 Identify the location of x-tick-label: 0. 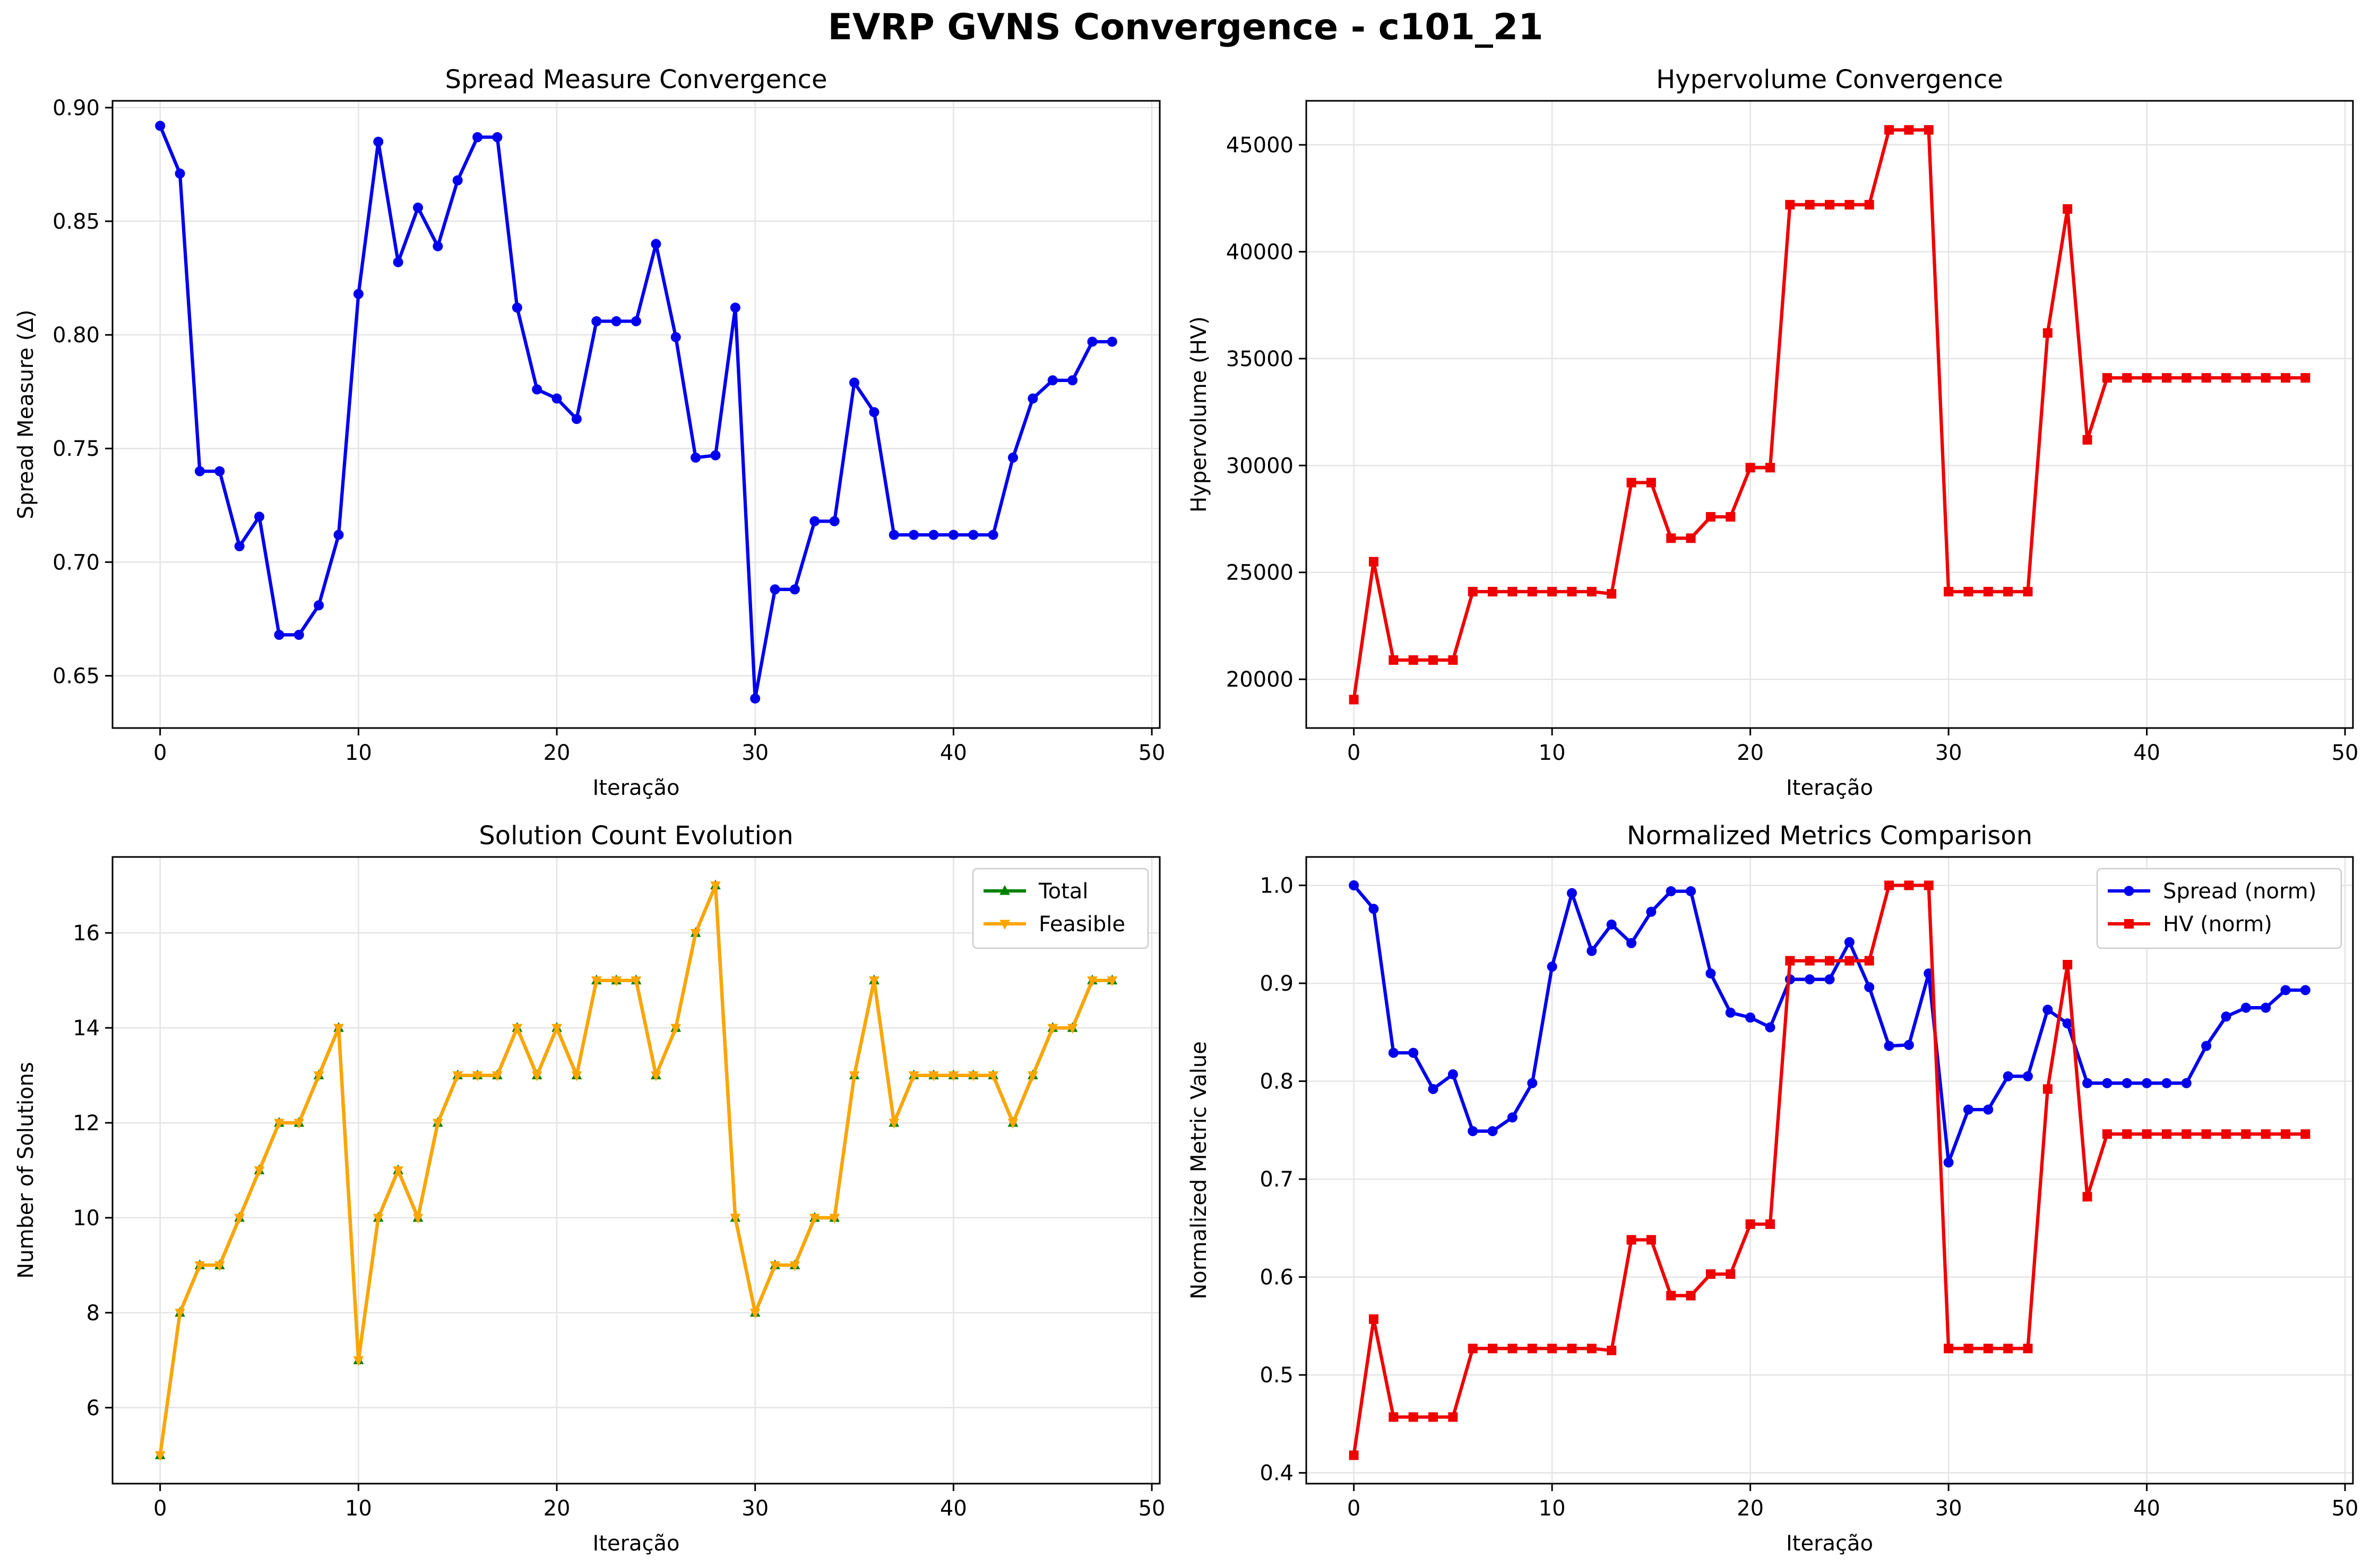
(160, 1508).